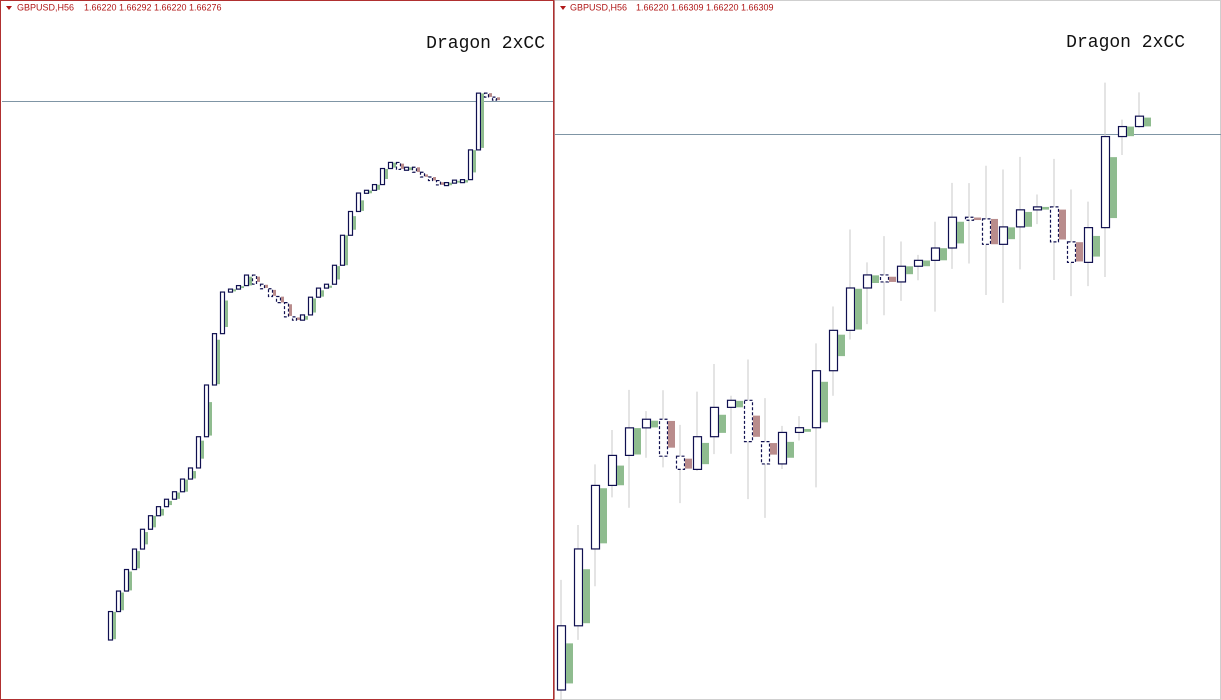 This screenshot has height=700, width=1221. I want to click on quote: 1.66292, so click(135, 7).